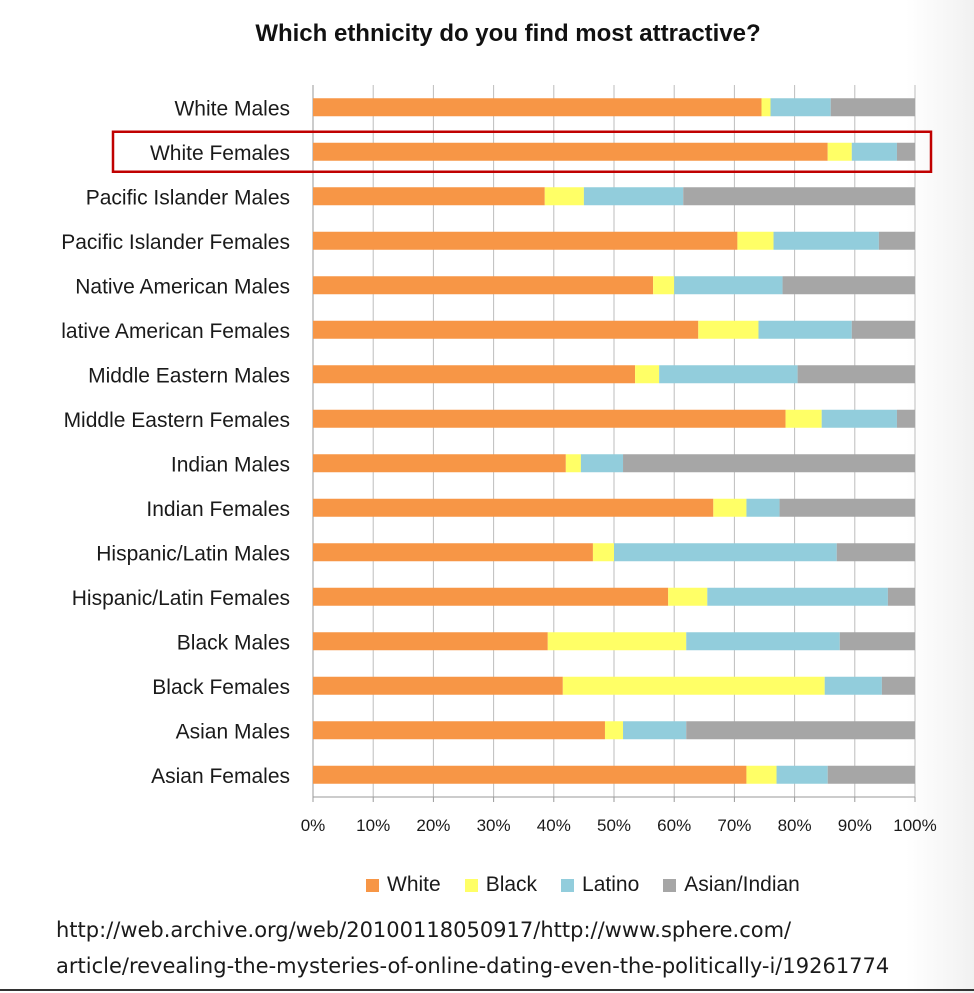 The width and height of the screenshot is (974, 993). Describe the element at coordinates (233, 642) in the screenshot. I see `category-label: Black Males` at that location.